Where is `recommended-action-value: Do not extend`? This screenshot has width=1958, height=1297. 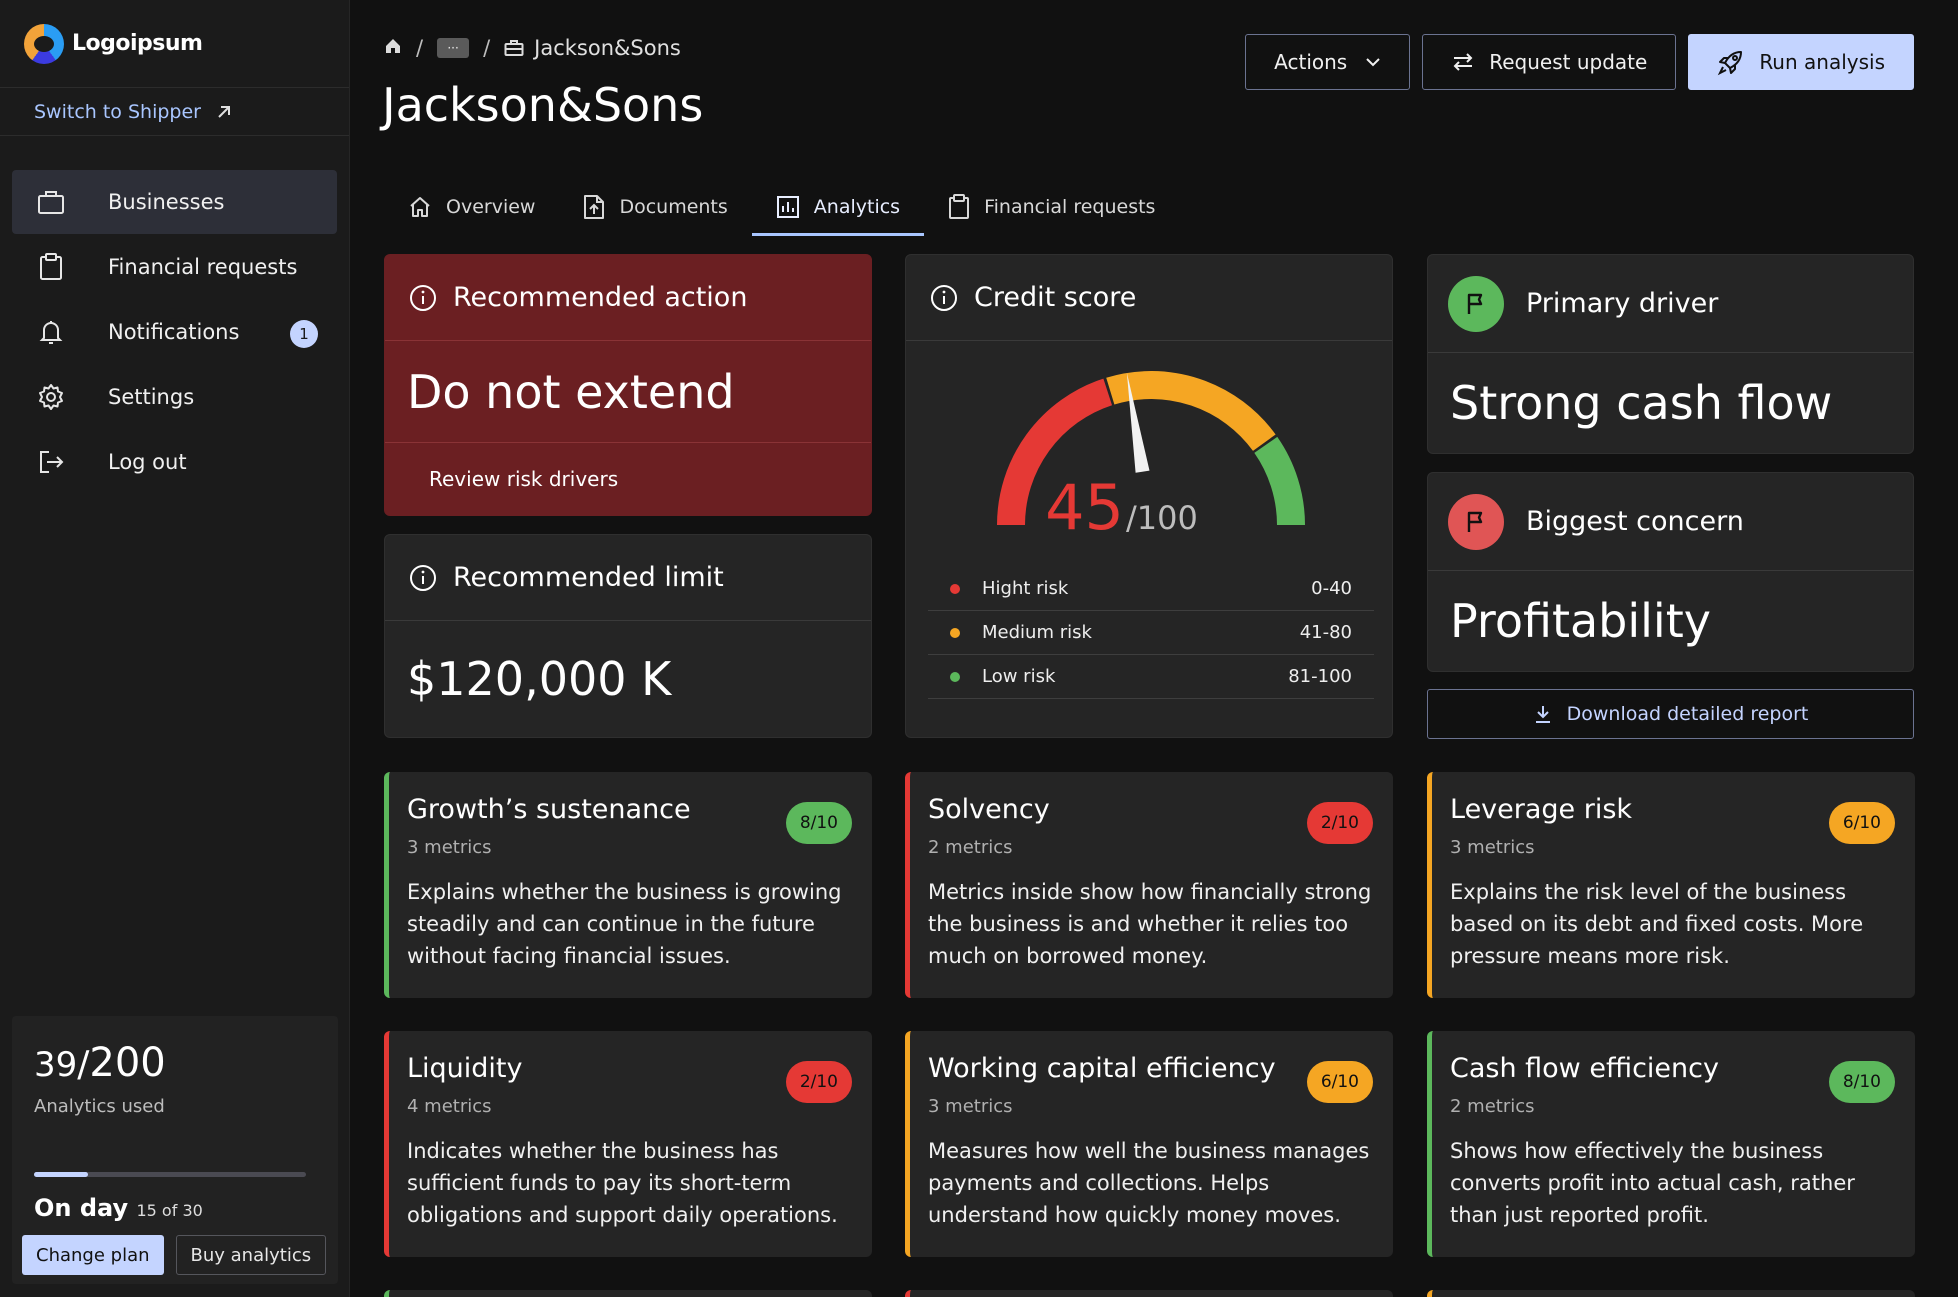
recommended-action-value: Do not extend is located at coordinates (628, 392).